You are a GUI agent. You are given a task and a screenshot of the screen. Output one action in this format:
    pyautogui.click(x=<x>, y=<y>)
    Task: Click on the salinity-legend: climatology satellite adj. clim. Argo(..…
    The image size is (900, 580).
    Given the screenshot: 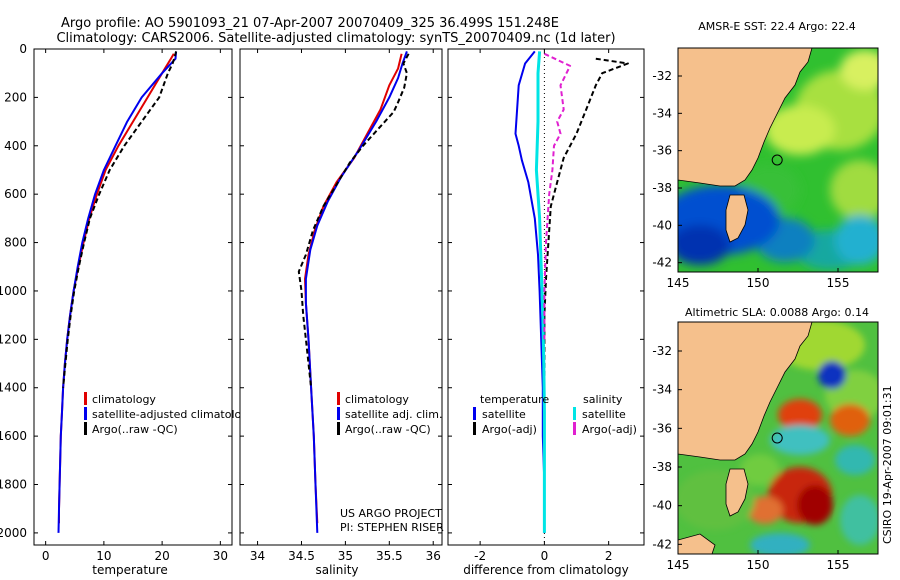 What is the action you would take?
    pyautogui.click(x=389, y=414)
    